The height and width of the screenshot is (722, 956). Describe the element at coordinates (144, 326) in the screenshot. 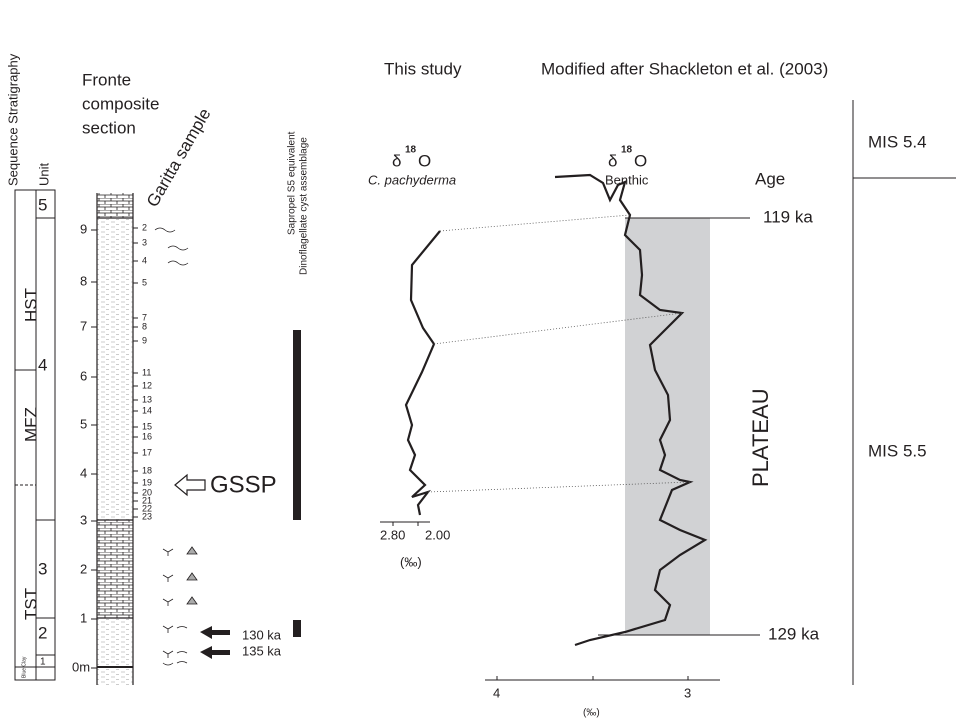

I see `sample-label: 8` at that location.